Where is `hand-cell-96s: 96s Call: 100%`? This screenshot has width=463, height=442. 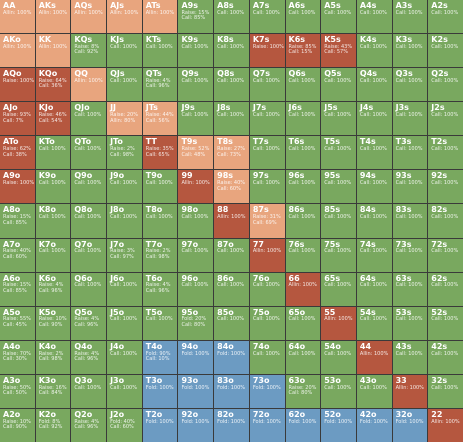
hand-cell-96s: 96s Call: 100% is located at coordinates (303, 187).